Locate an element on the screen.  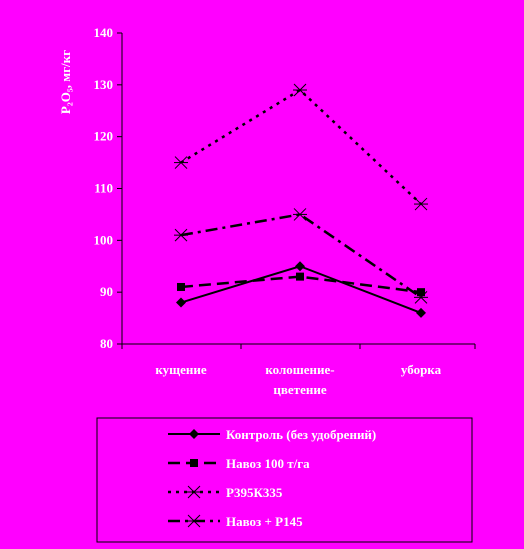
y-tick-label: 120 is located at coordinates (104, 136).